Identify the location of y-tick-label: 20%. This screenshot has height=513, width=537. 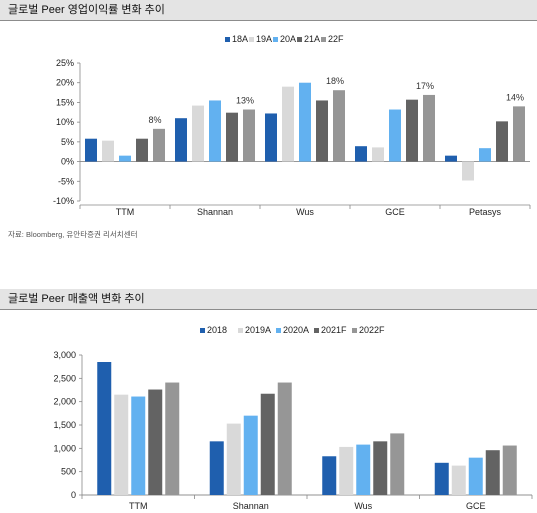
(65, 83).